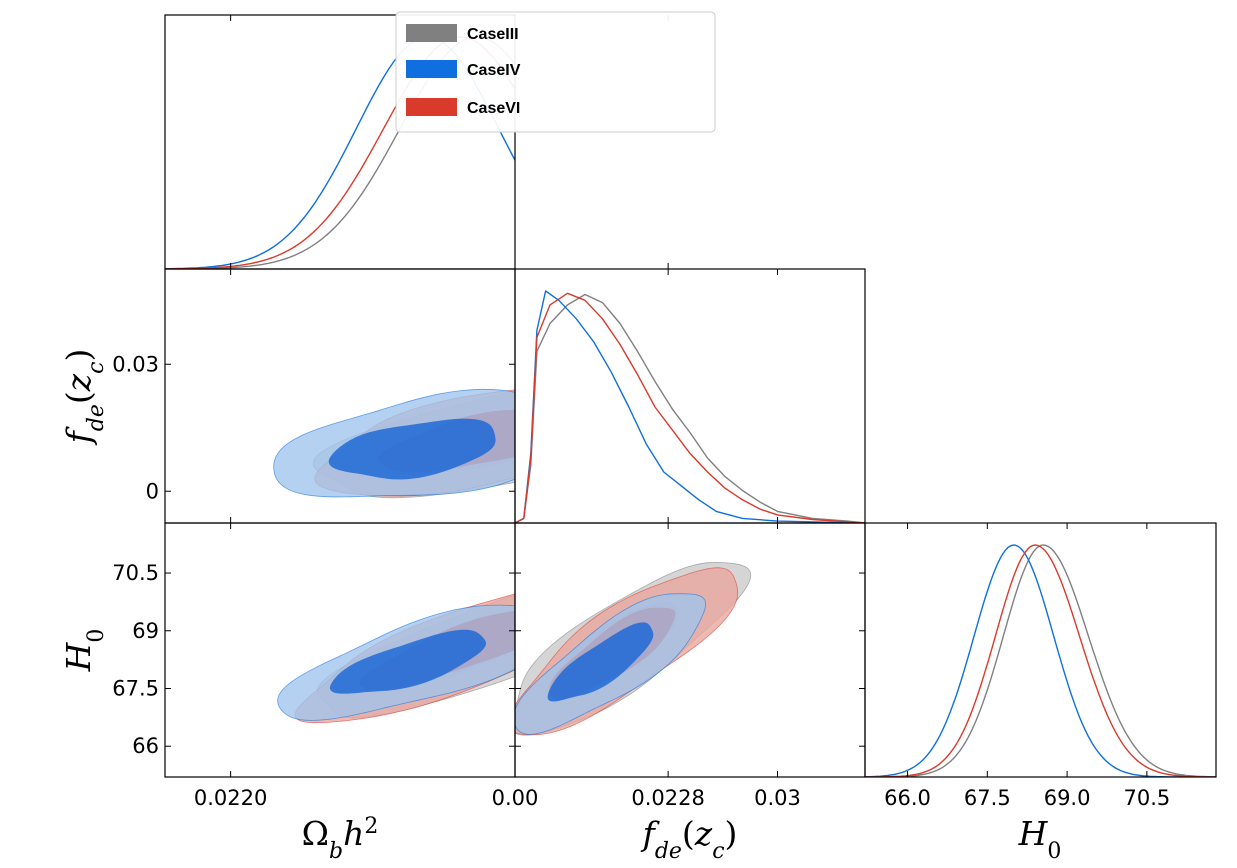 The image size is (1237, 868). Describe the element at coordinates (315, 833) in the screenshot. I see `x-axis-title-omegabh2-part: Ω` at that location.